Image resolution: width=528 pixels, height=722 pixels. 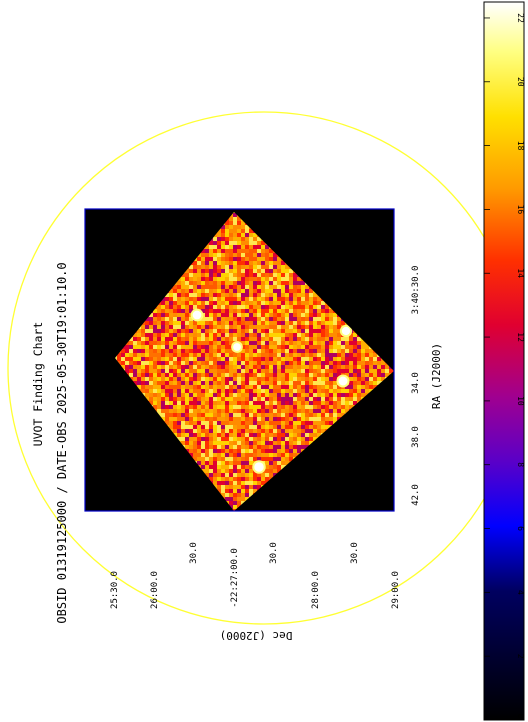 I want to click on dec-tick-label: 28:00.0, so click(x=316, y=590).